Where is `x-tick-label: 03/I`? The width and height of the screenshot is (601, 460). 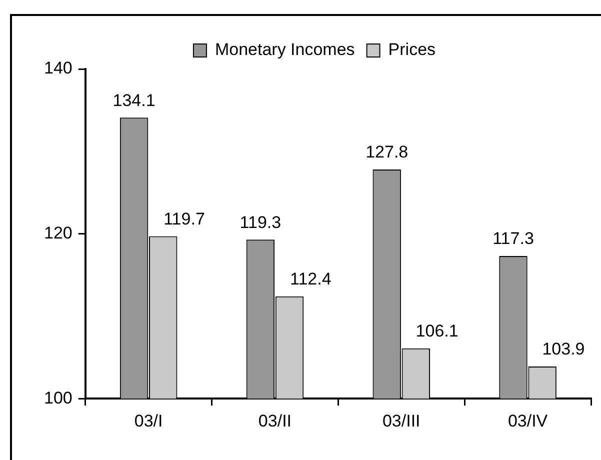
x-tick-label: 03/I is located at coordinates (148, 420).